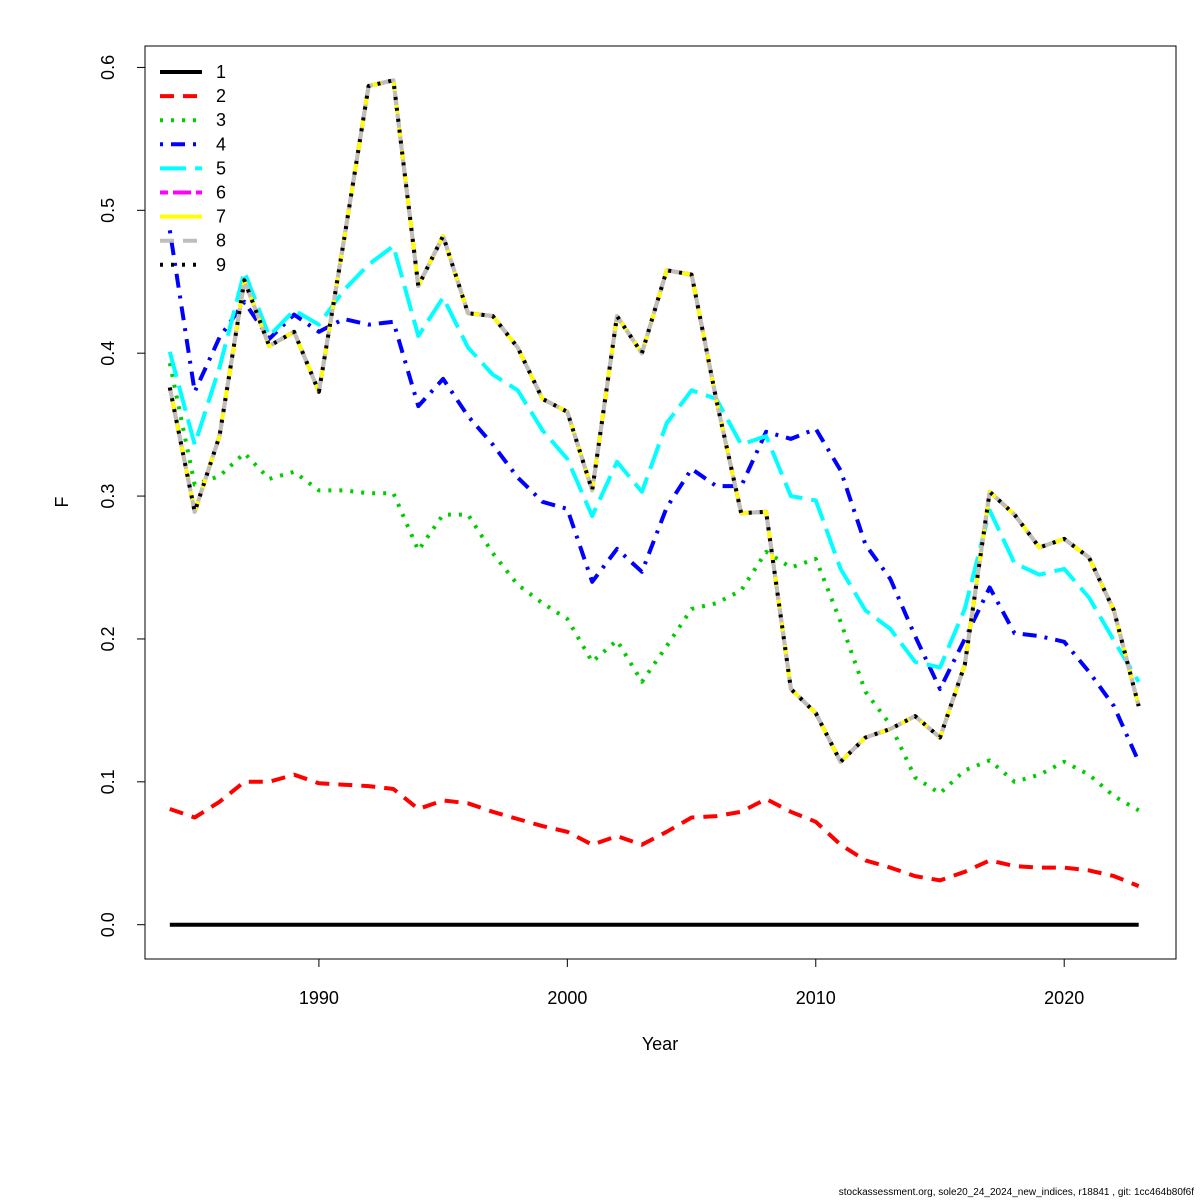 The height and width of the screenshot is (1200, 1200). What do you see at coordinates (108, 496) in the screenshot?
I see `y-tick-label: 0.3` at bounding box center [108, 496].